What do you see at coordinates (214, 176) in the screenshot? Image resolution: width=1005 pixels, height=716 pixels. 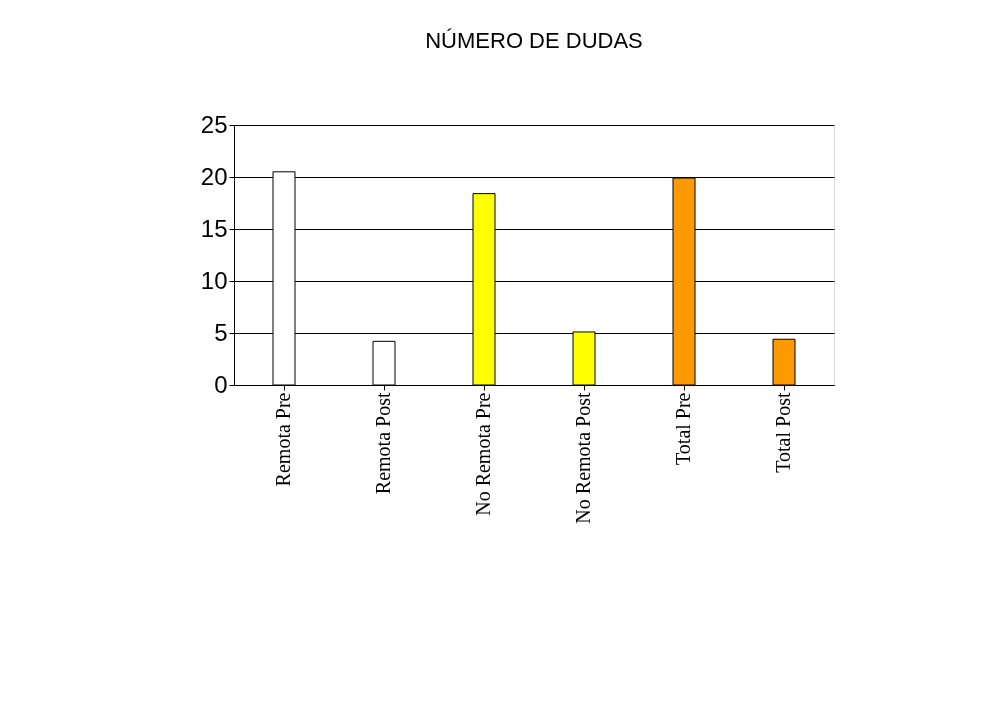 I see `y-tick-label: 20` at bounding box center [214, 176].